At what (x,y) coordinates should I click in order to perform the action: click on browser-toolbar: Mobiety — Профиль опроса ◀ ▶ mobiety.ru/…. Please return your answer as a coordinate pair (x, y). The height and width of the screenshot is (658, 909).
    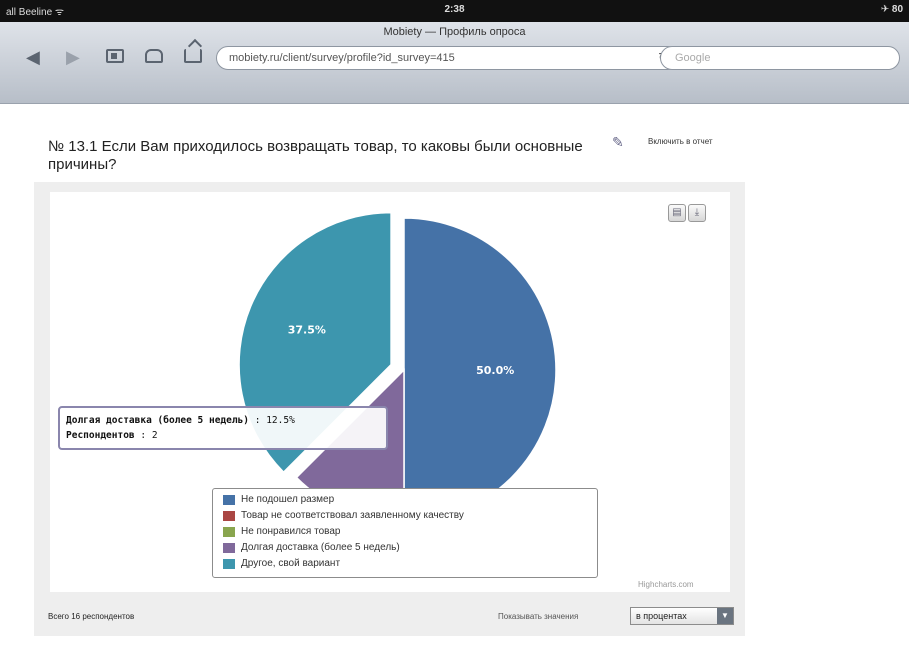
    Looking at the image, I should click on (454, 63).